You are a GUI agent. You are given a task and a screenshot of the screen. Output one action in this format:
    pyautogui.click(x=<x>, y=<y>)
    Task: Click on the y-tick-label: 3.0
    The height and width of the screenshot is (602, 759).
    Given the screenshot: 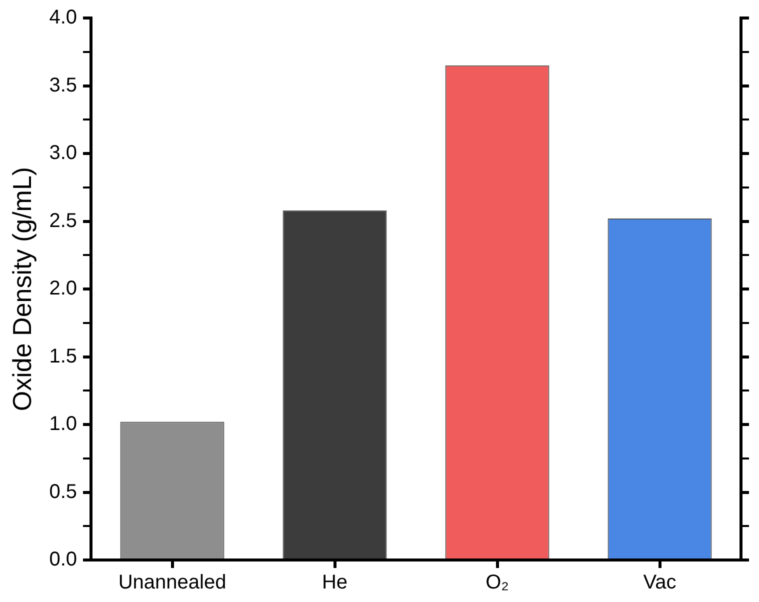 What is the action you would take?
    pyautogui.click(x=63, y=153)
    